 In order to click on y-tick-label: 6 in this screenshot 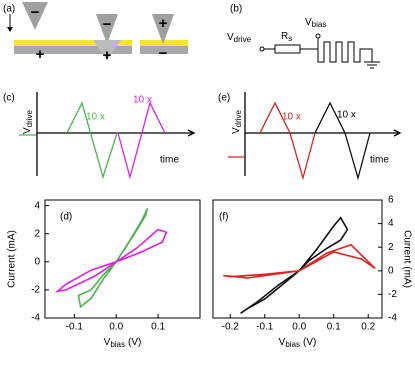, I will do `click(391, 200)`.